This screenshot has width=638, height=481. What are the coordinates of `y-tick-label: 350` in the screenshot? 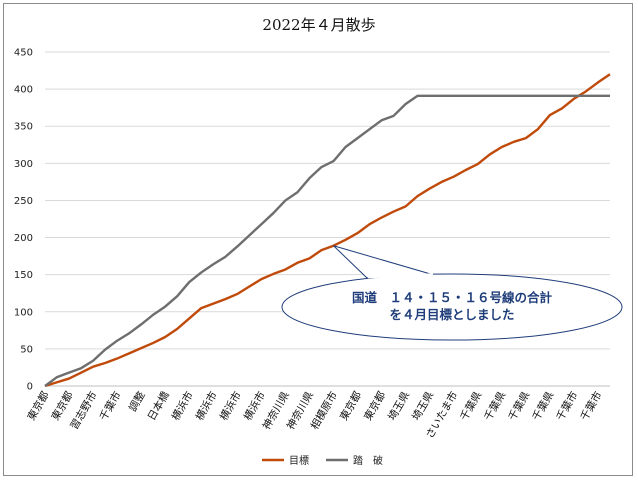 It's located at (23, 127).